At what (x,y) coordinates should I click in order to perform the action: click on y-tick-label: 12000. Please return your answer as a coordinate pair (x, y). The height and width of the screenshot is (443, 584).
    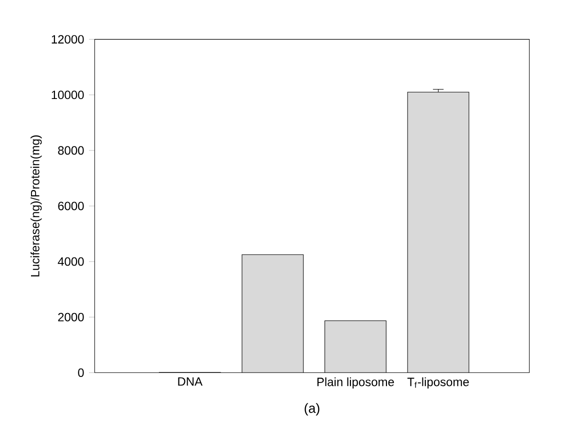
    Looking at the image, I should click on (68, 39).